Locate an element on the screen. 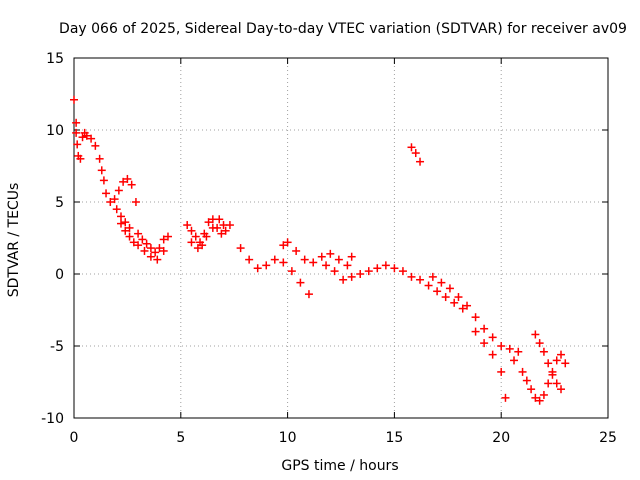 Image resolution: width=640 pixels, height=480 pixels. y-tick-label: -10 is located at coordinates (52, 419).